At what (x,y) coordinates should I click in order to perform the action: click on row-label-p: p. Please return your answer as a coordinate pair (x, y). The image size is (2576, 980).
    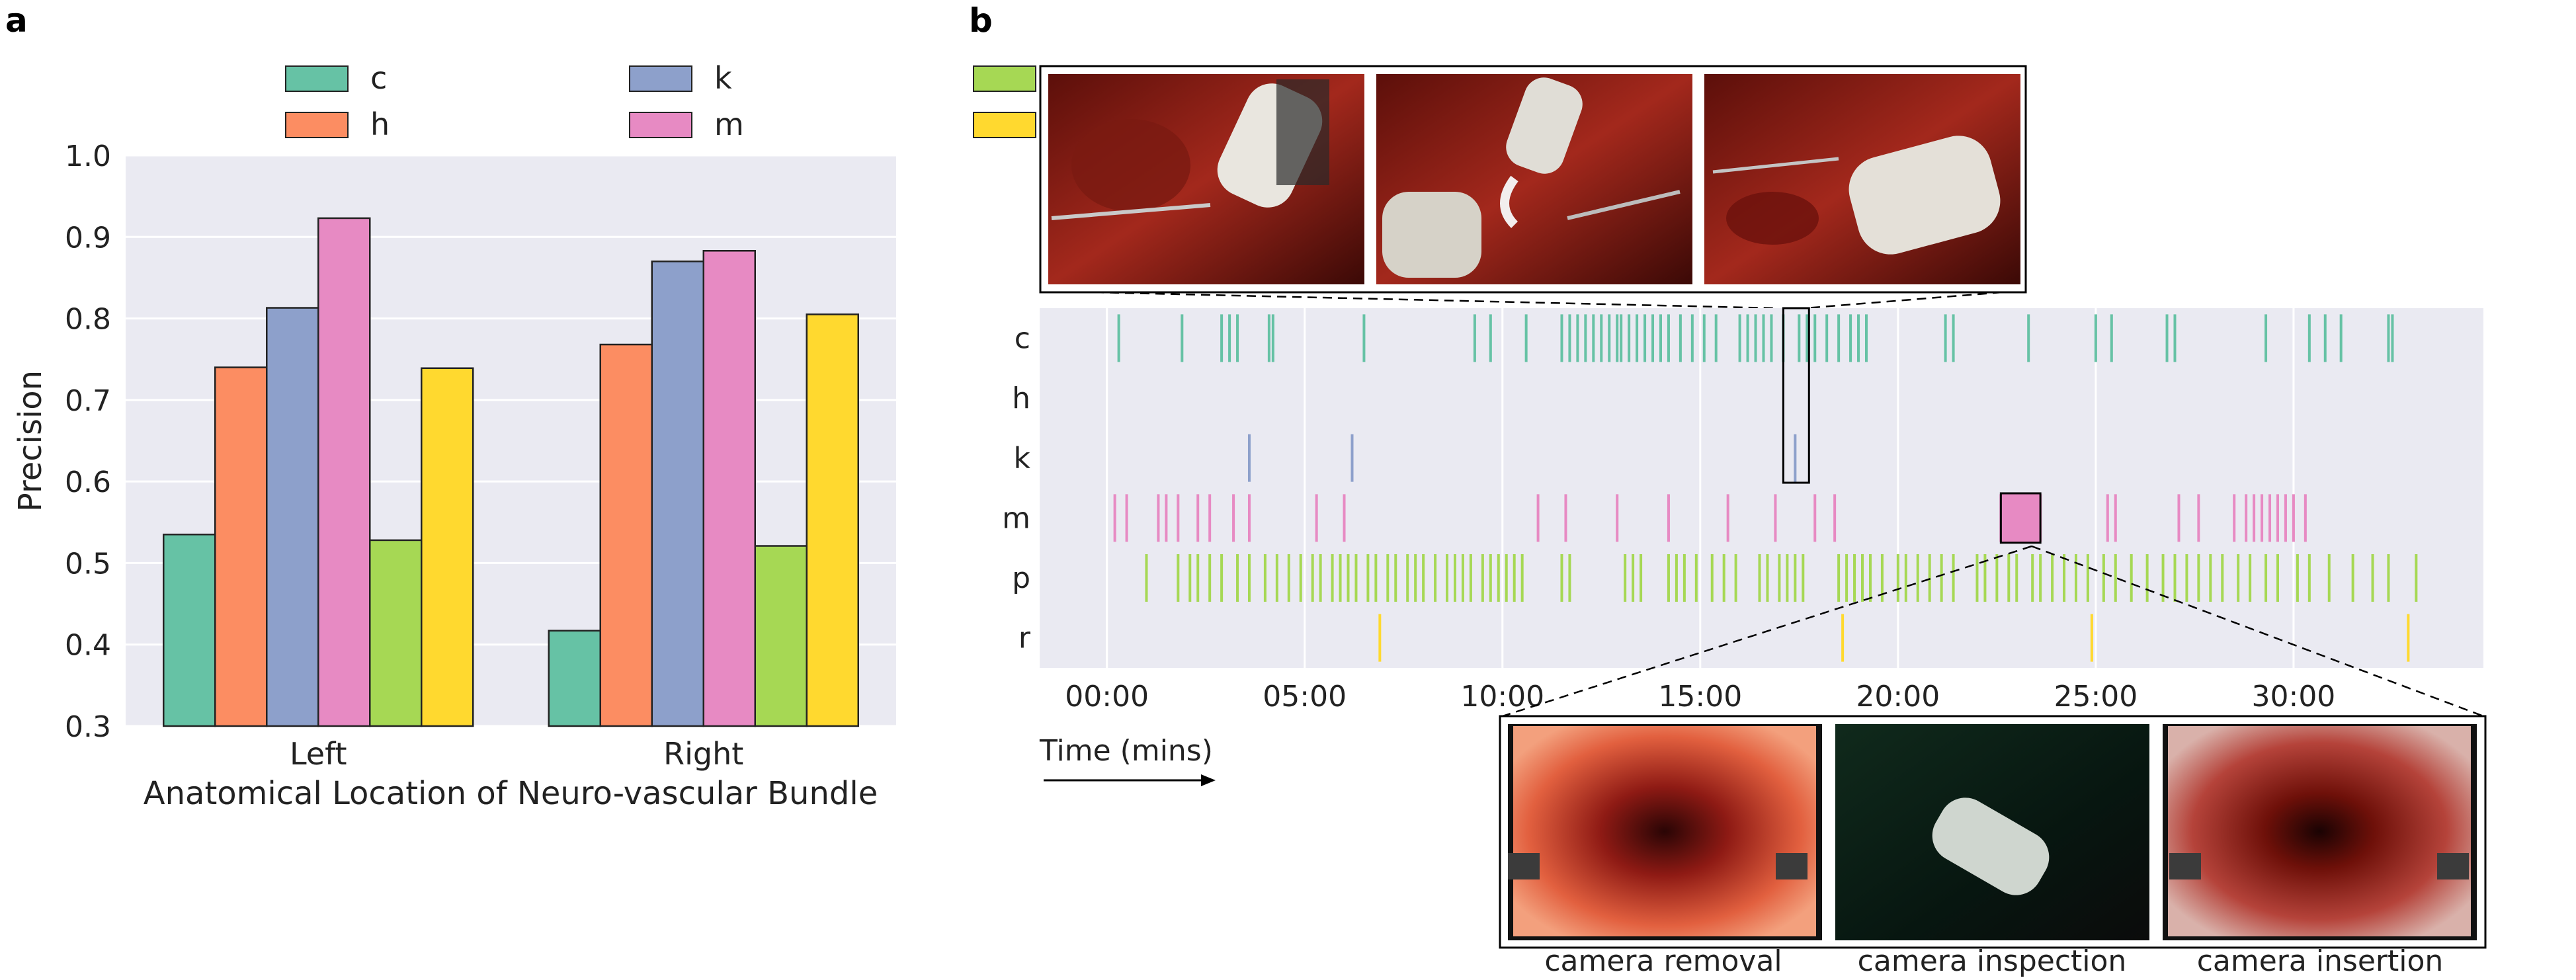
    Looking at the image, I should click on (1021, 578).